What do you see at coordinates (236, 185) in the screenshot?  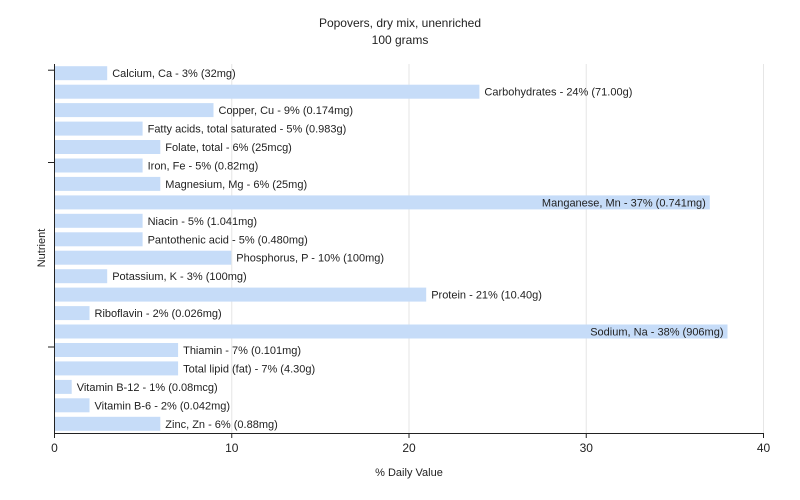 I see `bar-label-6: Magnesium, Mg - 6% (25mg)` at bounding box center [236, 185].